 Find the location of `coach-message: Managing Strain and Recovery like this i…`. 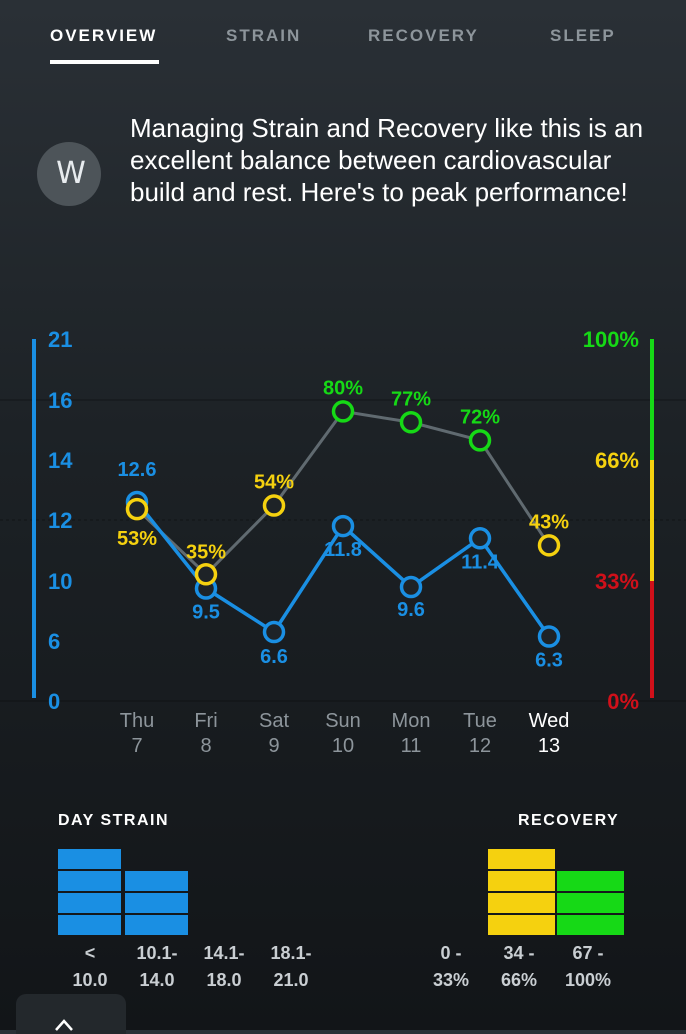

coach-message: Managing Strain and Recovery like this i… is located at coordinates (387, 160).